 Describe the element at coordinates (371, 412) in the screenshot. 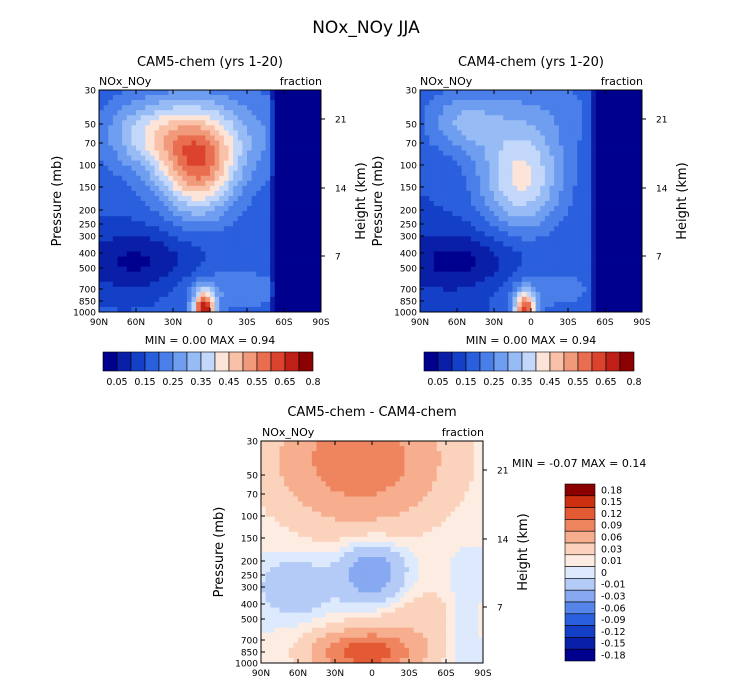

I see `panel-title: CAM5-chem - CAM4-chem` at that location.